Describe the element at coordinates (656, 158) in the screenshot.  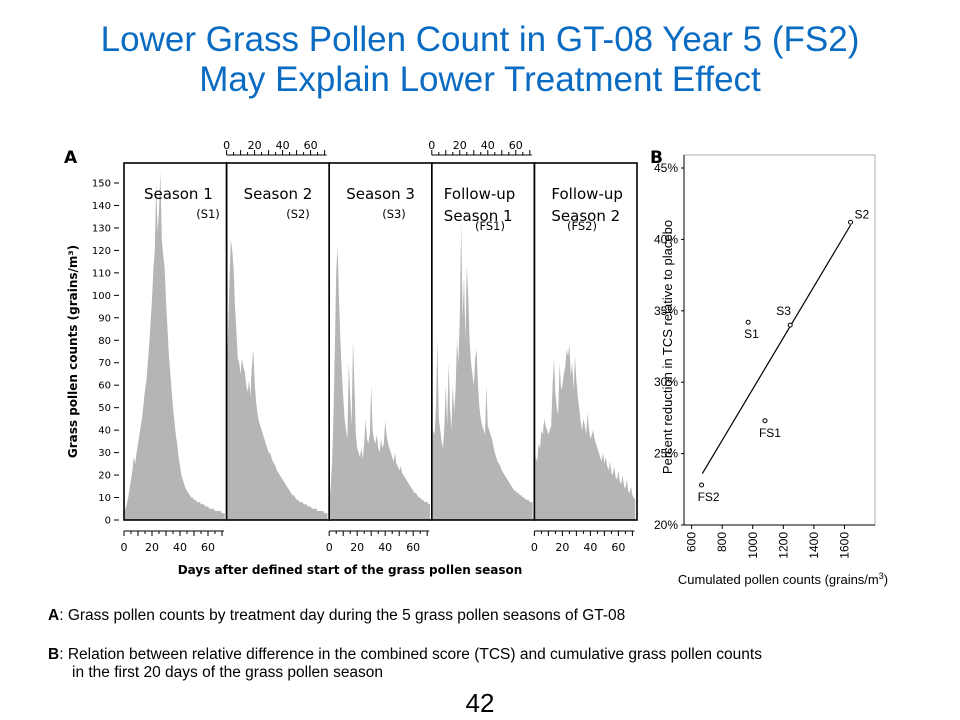
I see `panel-b-label: B` at that location.